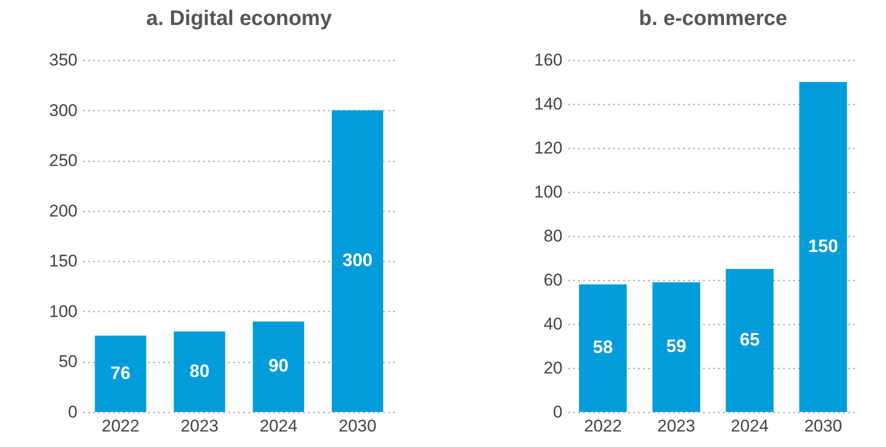 The width and height of the screenshot is (886, 447). I want to click on y-tick-label: 300, so click(63, 110).